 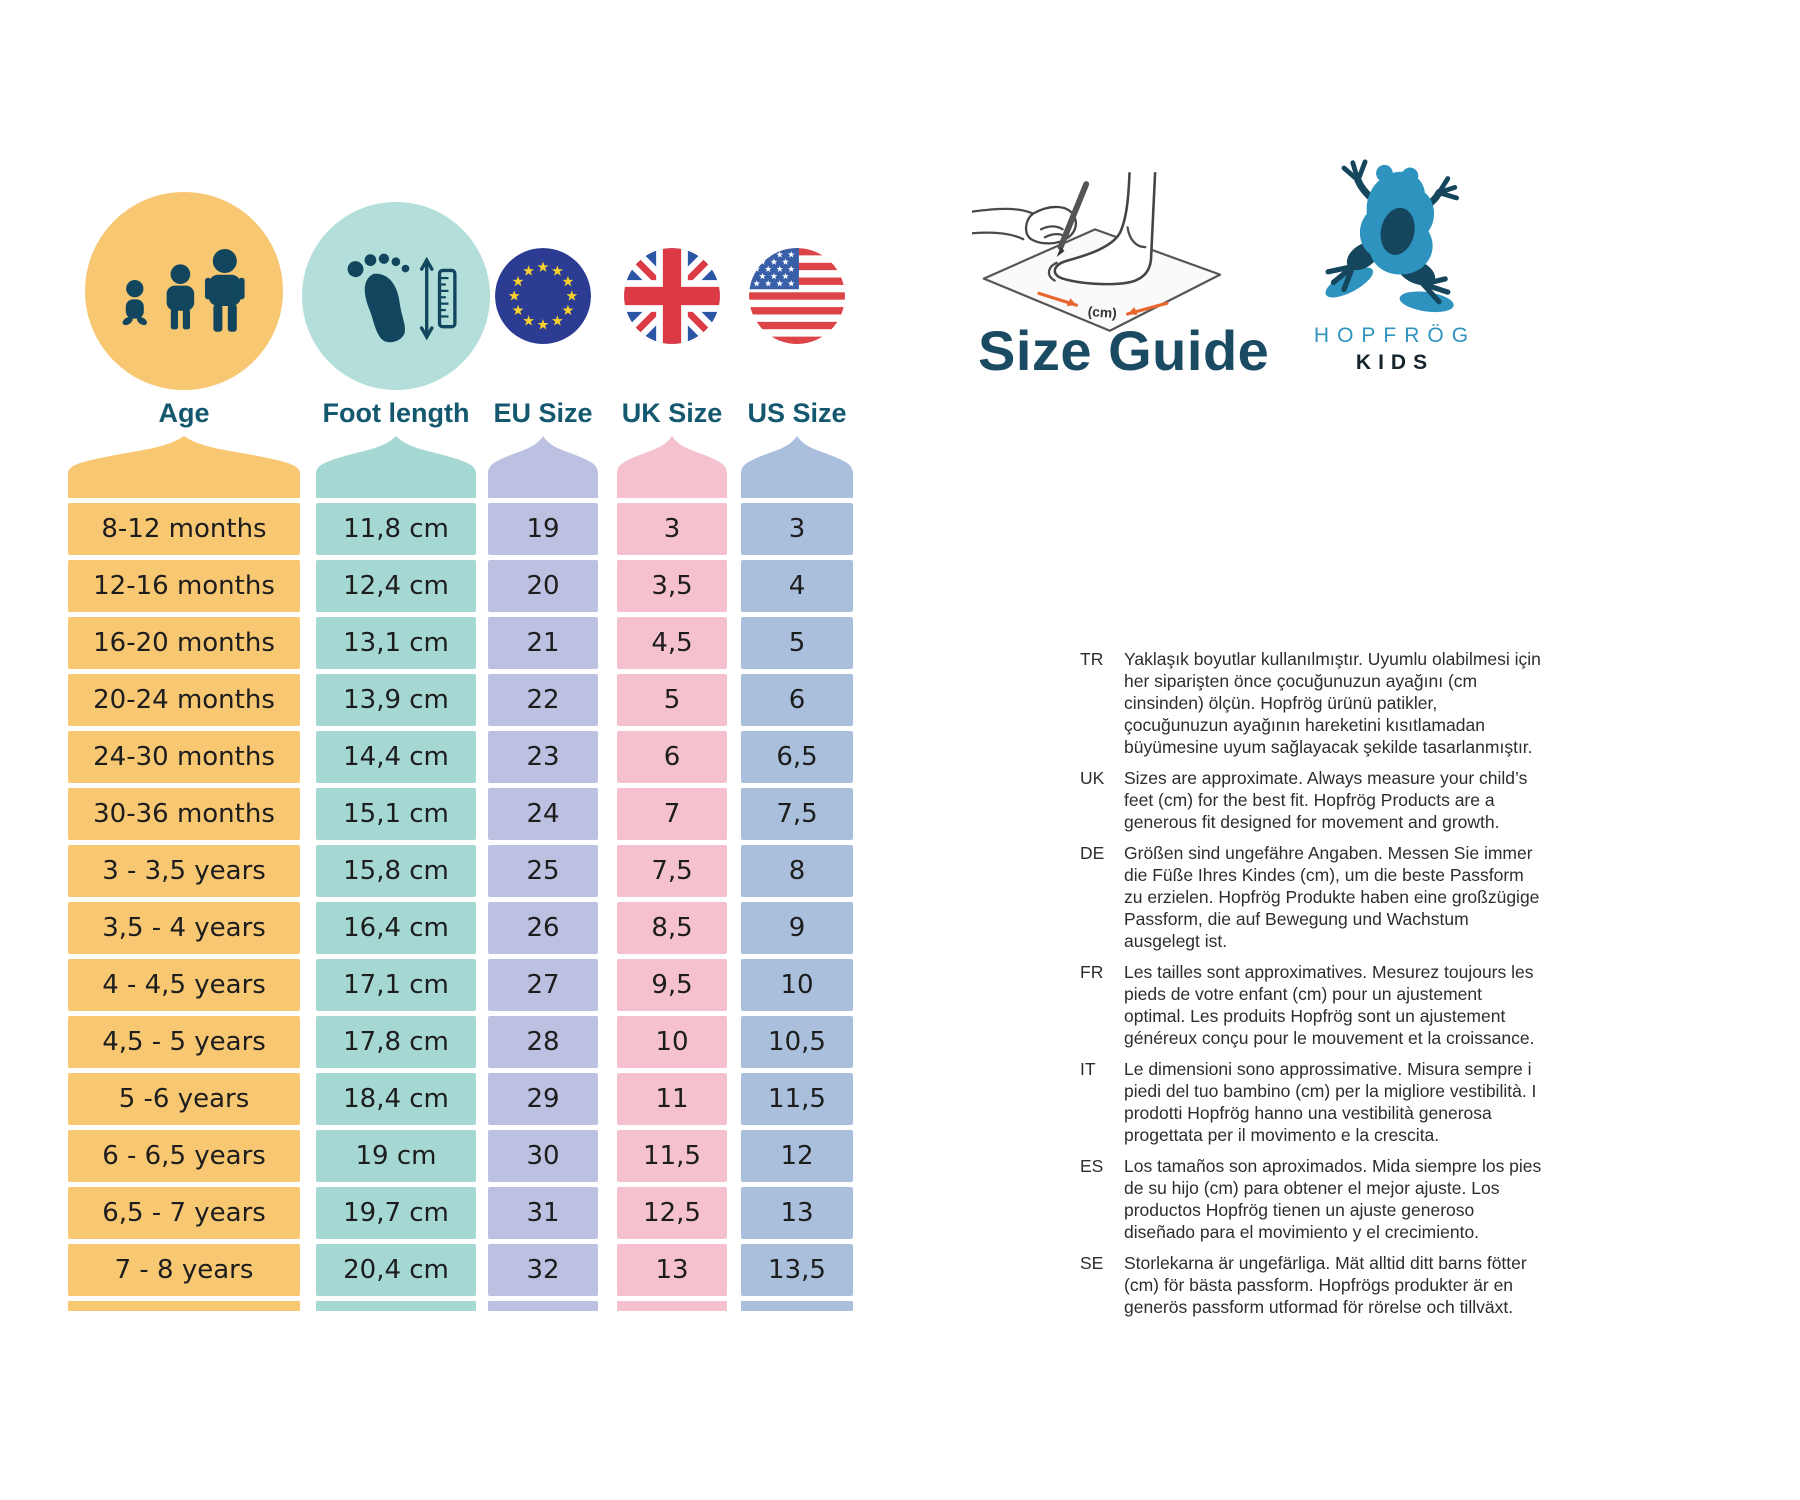 I want to click on size-cell-uk: 5, so click(x=672, y=700).